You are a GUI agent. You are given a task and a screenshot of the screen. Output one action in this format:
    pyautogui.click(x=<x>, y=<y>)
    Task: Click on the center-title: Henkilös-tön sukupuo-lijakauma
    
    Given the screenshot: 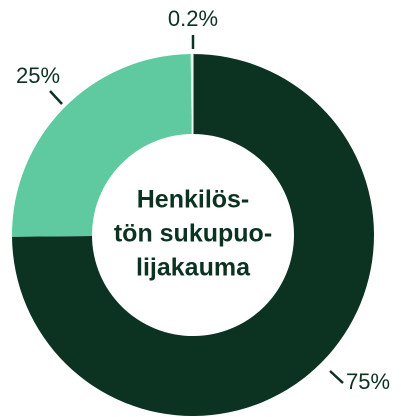 What is the action you would take?
    pyautogui.click(x=193, y=234)
    